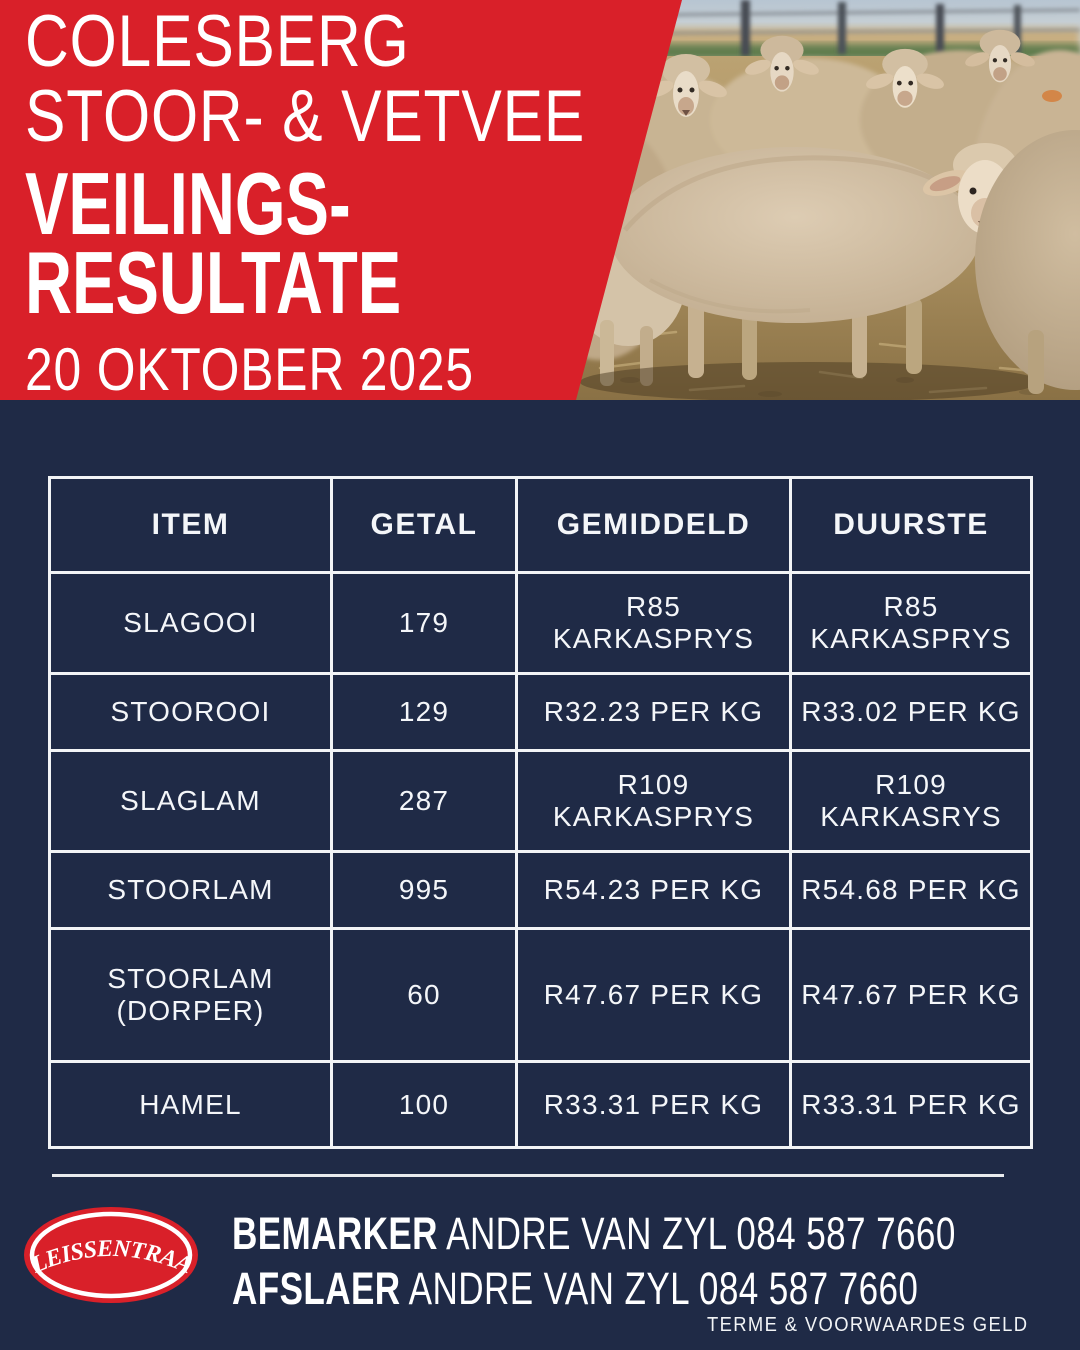 The height and width of the screenshot is (1350, 1080). Describe the element at coordinates (911, 801) in the screenshot. I see `table-cell: R109 KARKASRYS` at that location.